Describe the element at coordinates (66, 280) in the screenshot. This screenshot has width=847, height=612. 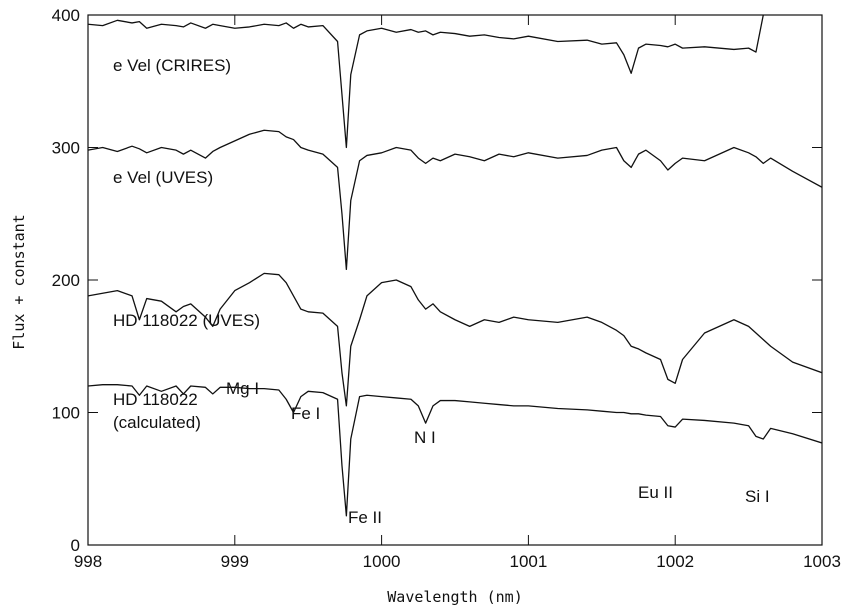
I see `y-tick-label: 200` at that location.